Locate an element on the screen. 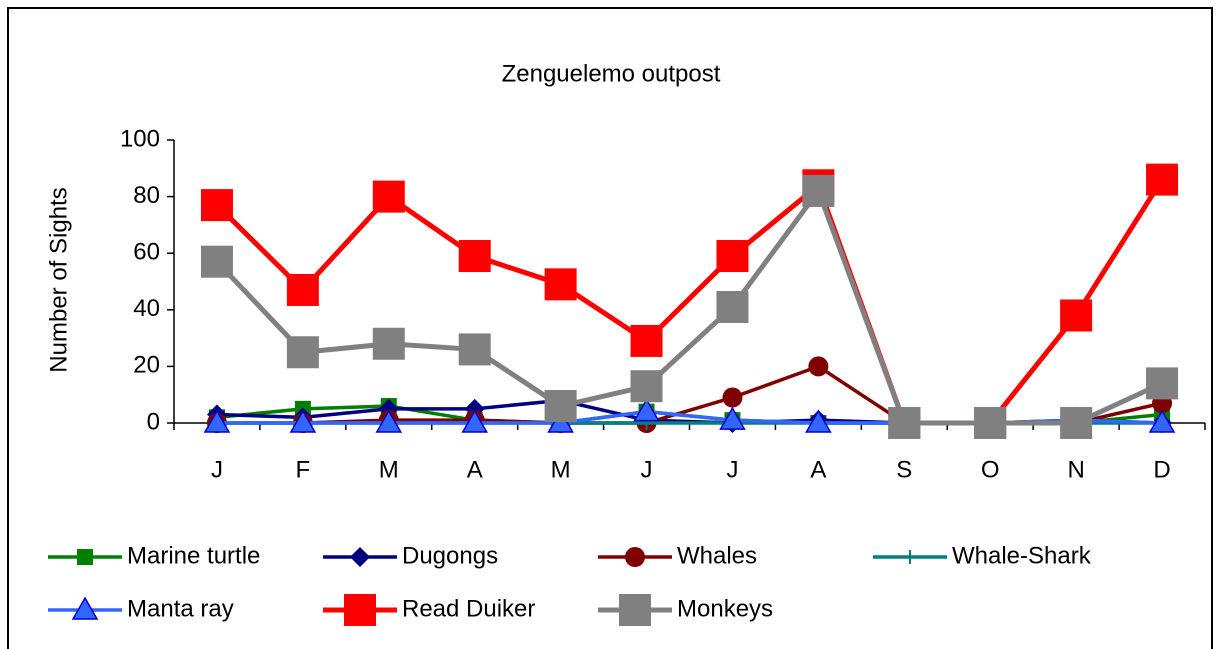 Image resolution: width=1222 pixels, height=649 pixels. chart-title: Zenguelemo outpost is located at coordinates (611, 73).